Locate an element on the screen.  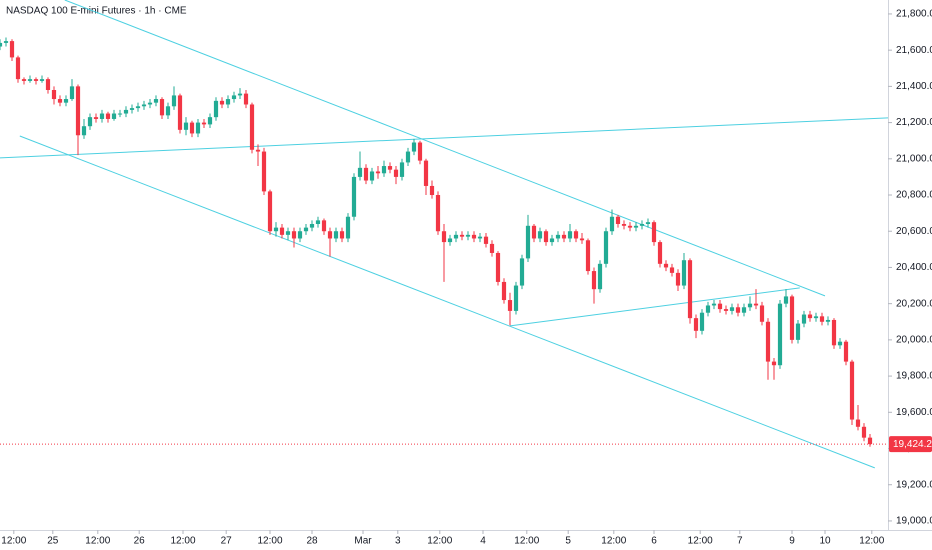
x-tick-label: 5 is located at coordinates (568, 541).